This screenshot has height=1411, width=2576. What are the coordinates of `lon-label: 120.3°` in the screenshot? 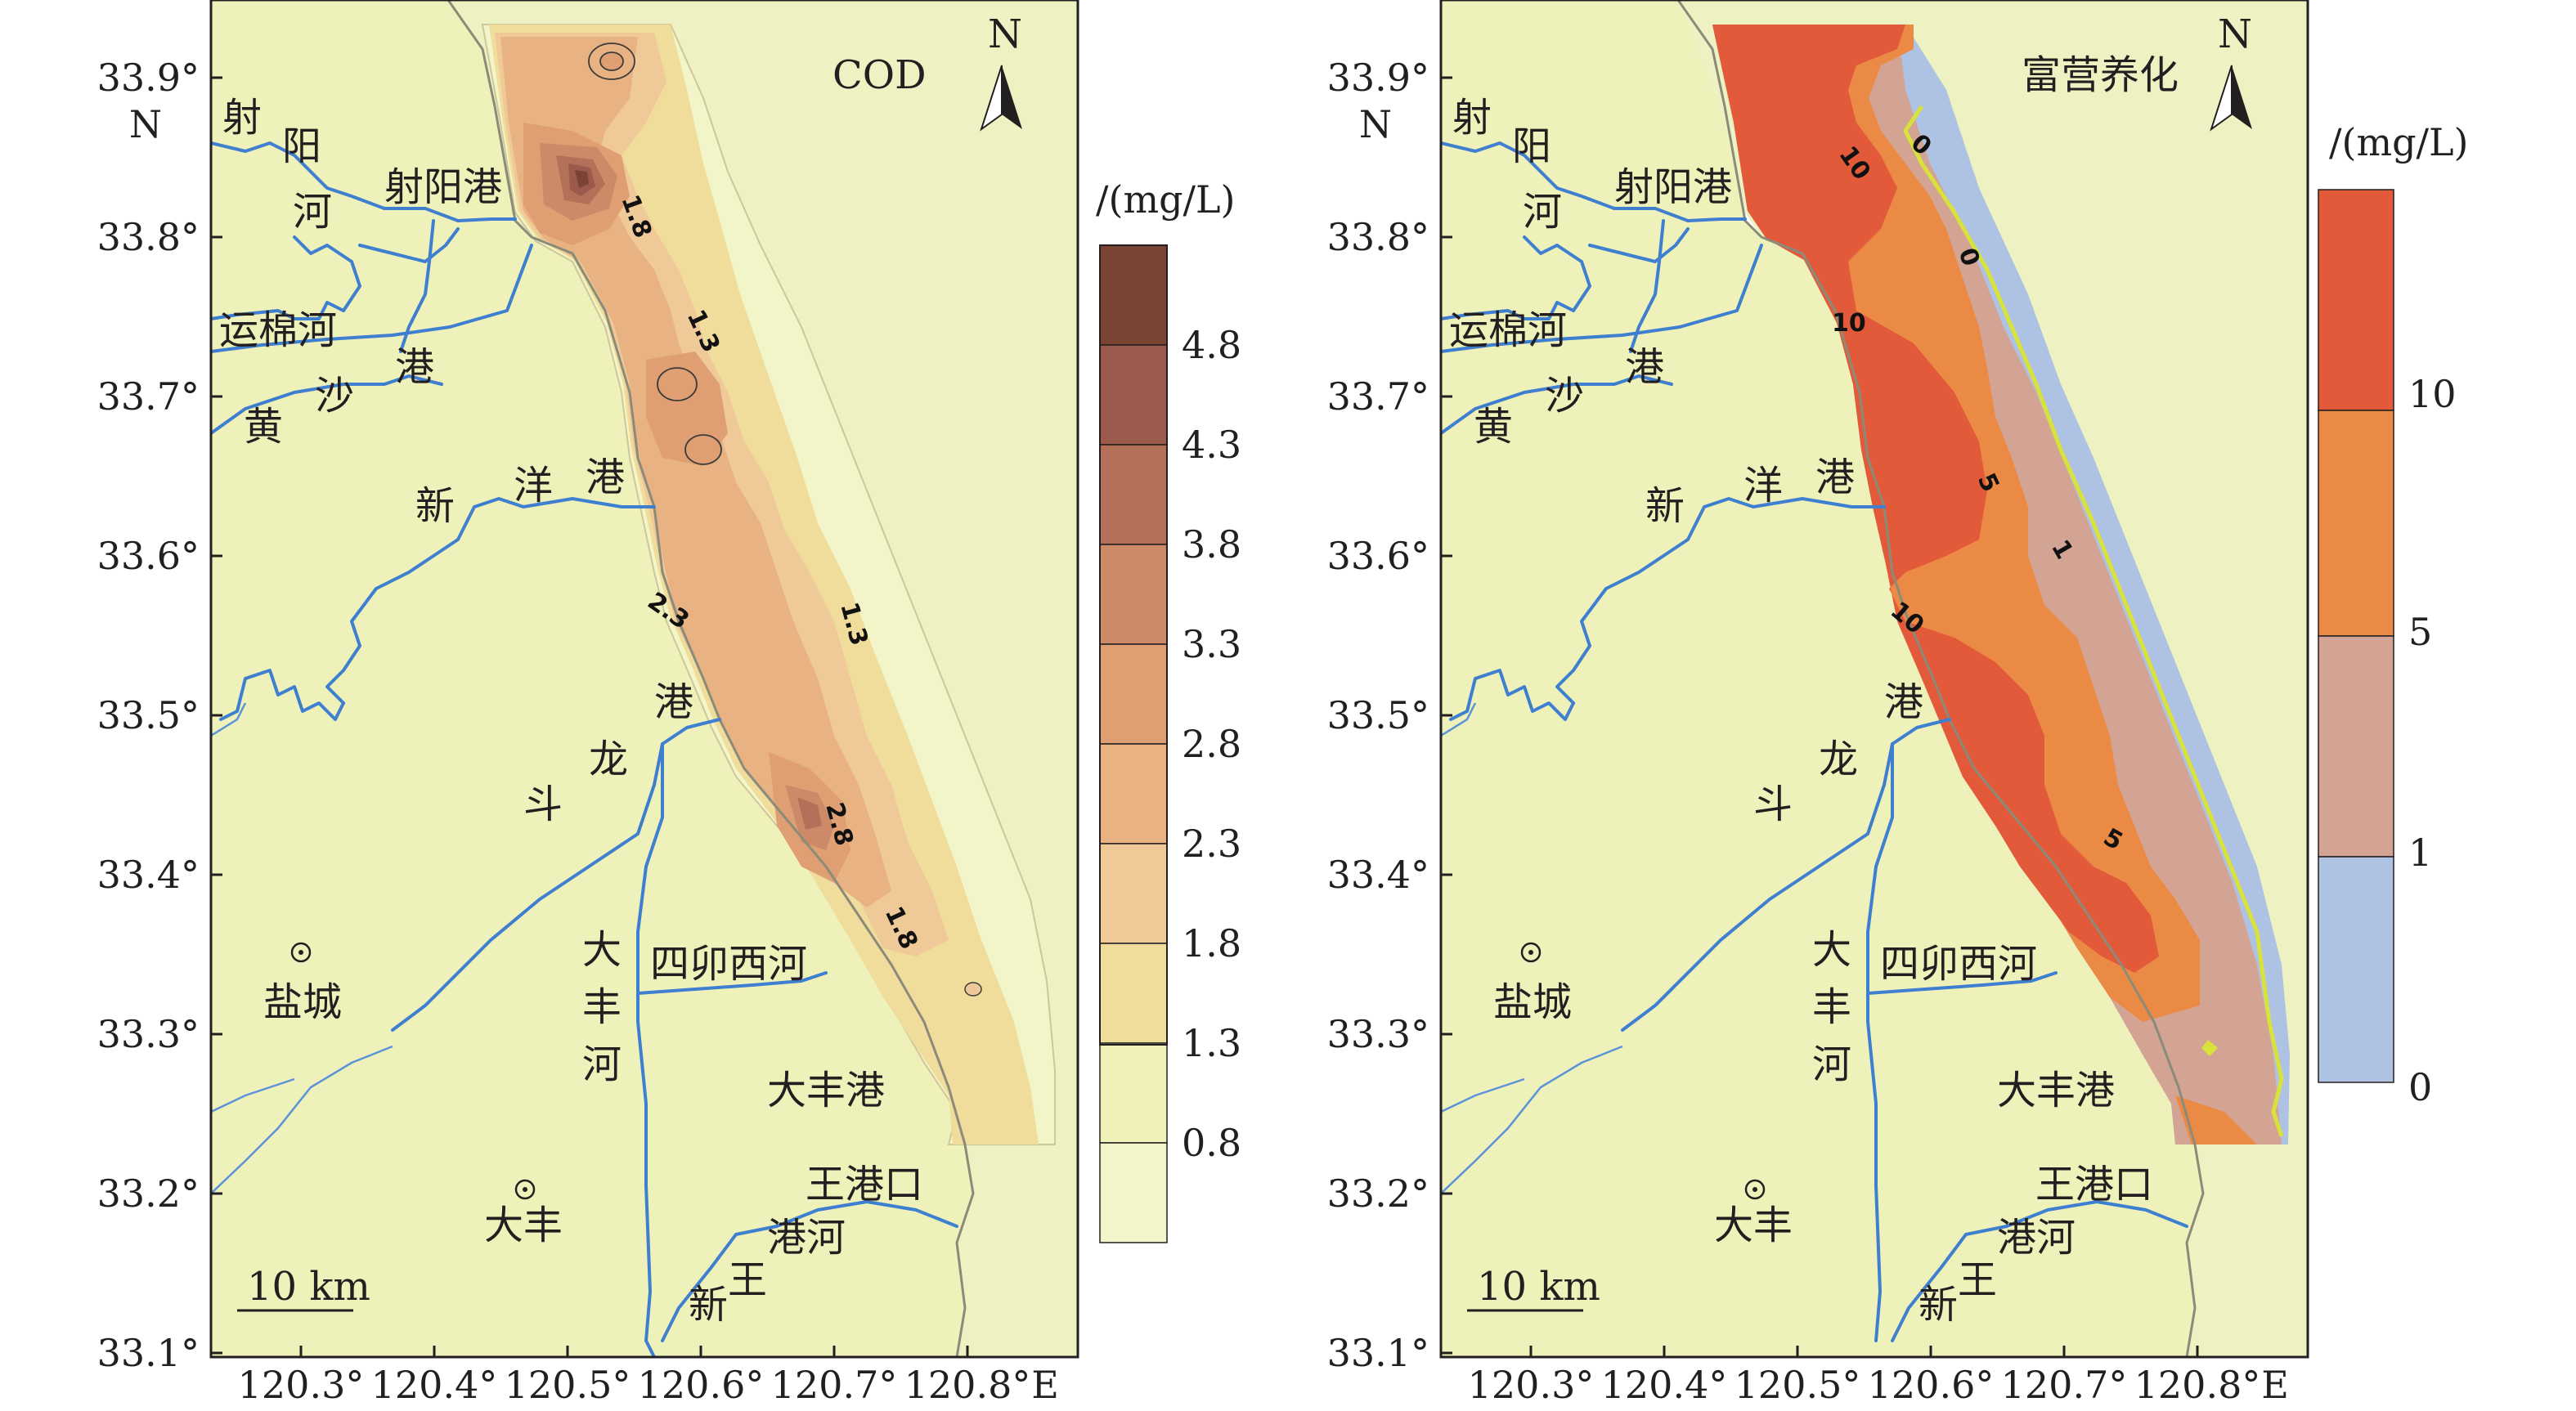 It's located at (301, 1385).